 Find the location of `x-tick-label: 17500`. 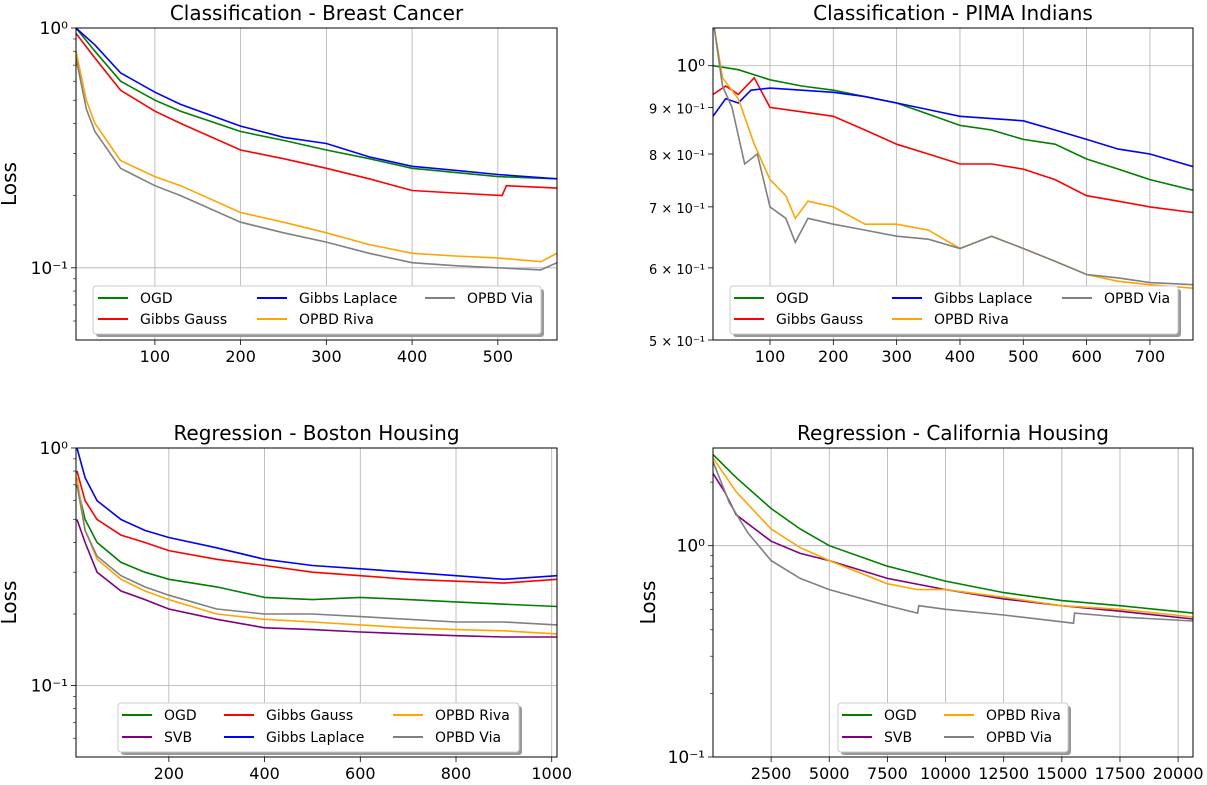

x-tick-label: 17500 is located at coordinates (1120, 772).